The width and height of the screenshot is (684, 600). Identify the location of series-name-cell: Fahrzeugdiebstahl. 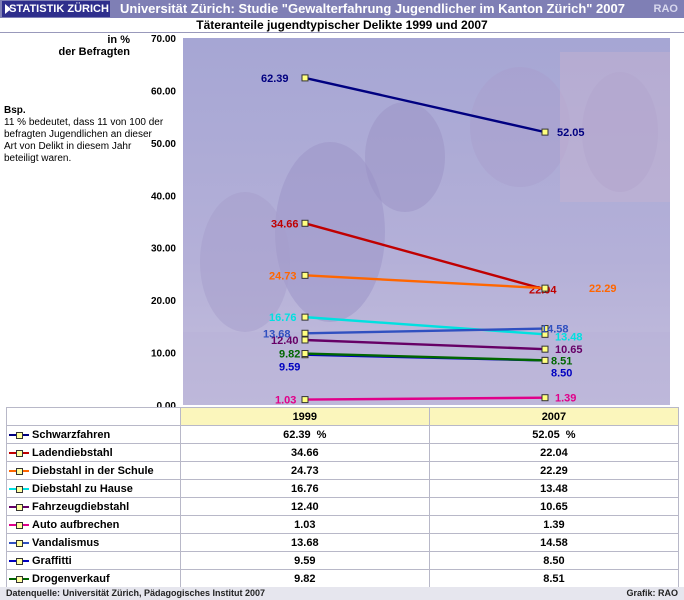
(93, 506).